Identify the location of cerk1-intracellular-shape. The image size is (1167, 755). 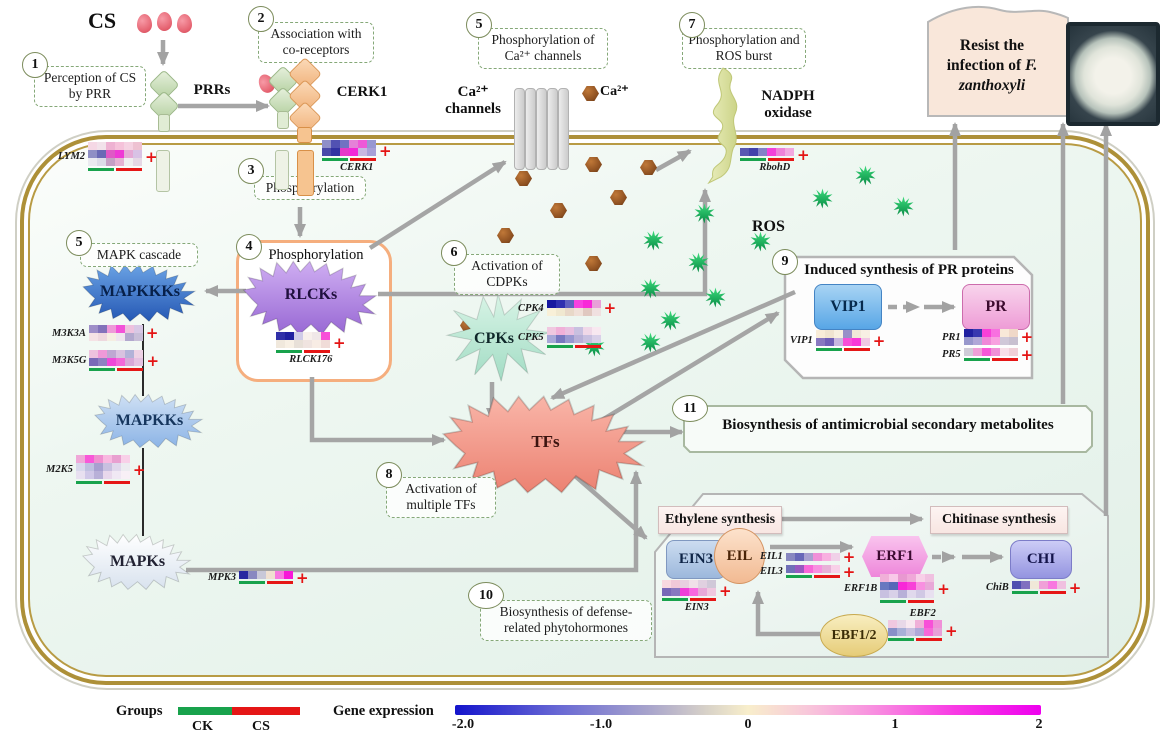
(282, 170).